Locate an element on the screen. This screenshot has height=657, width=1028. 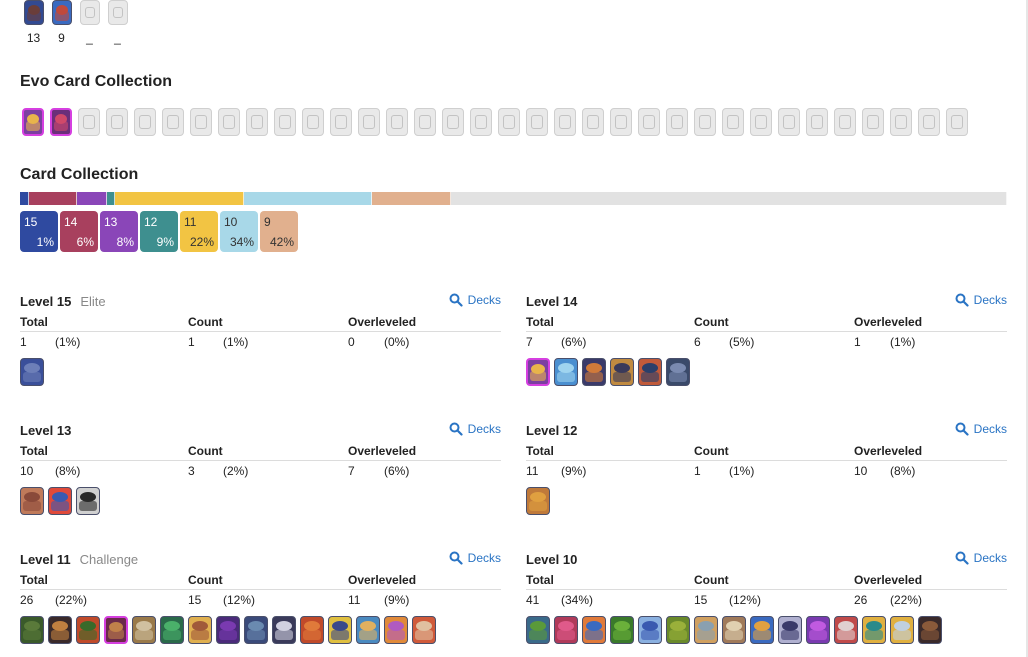
total-header: Total is located at coordinates (540, 580).